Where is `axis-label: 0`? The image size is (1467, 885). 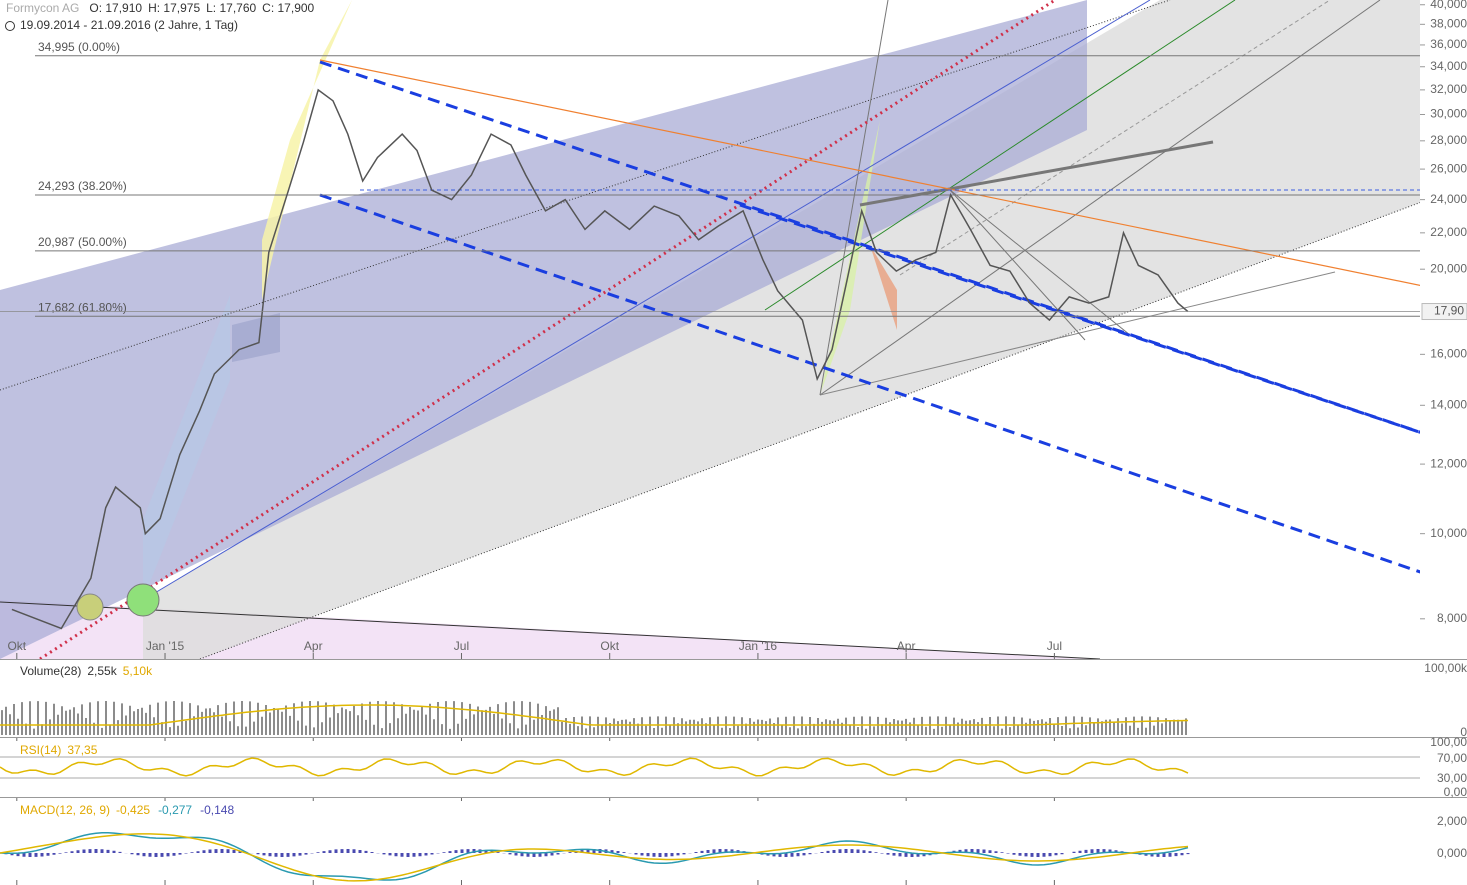 axis-label: 0 is located at coordinates (1463, 732).